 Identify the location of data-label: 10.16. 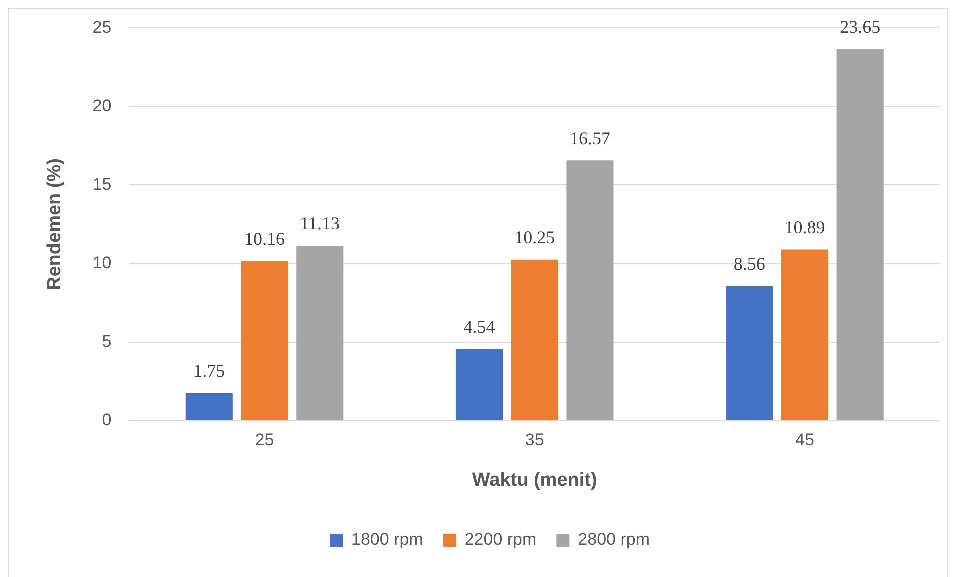
(265, 238).